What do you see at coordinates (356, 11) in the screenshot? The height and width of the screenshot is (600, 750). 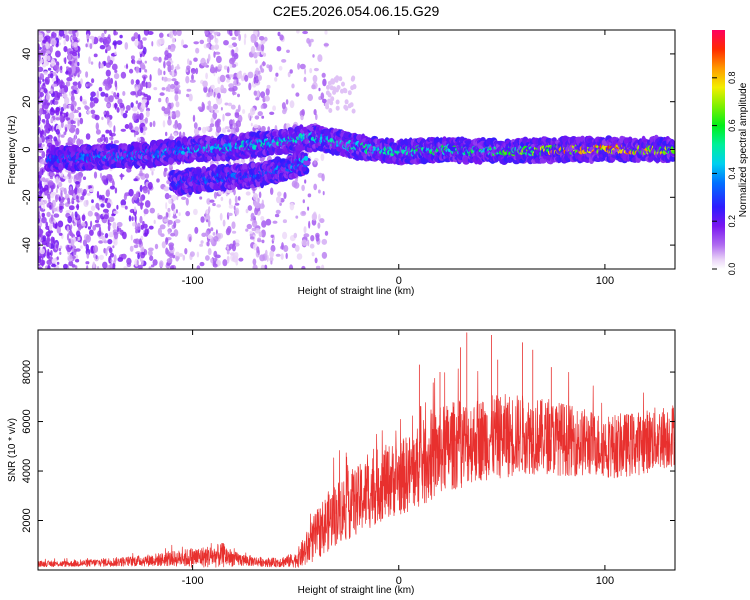 I see `chart-title: C2E5.2026.054.06.15.G29` at bounding box center [356, 11].